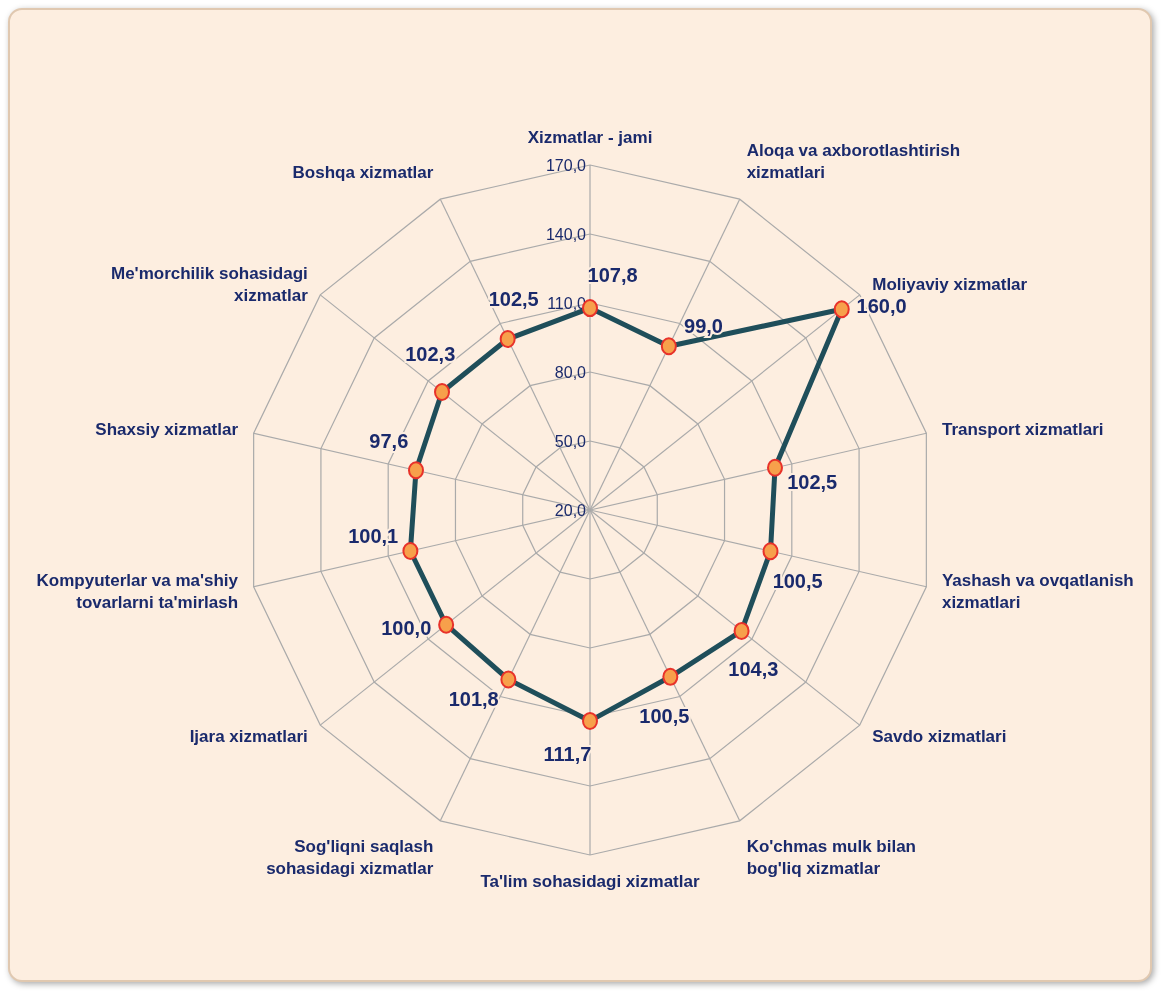 The image size is (1168, 992). Describe the element at coordinates (430, 353) in the screenshot. I see `data-label: 102,3` at that location.